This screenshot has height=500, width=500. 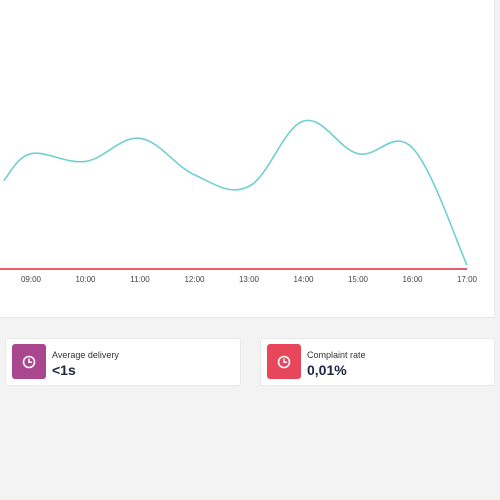 What do you see at coordinates (123, 362) in the screenshot?
I see `average-delivery-card: Average delivery <1s` at bounding box center [123, 362].